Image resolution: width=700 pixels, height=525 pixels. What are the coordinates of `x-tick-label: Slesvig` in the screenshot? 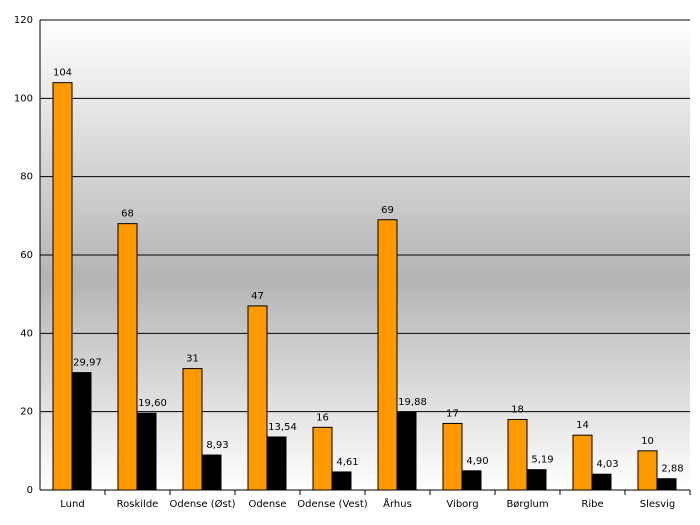 It's located at (658, 504).